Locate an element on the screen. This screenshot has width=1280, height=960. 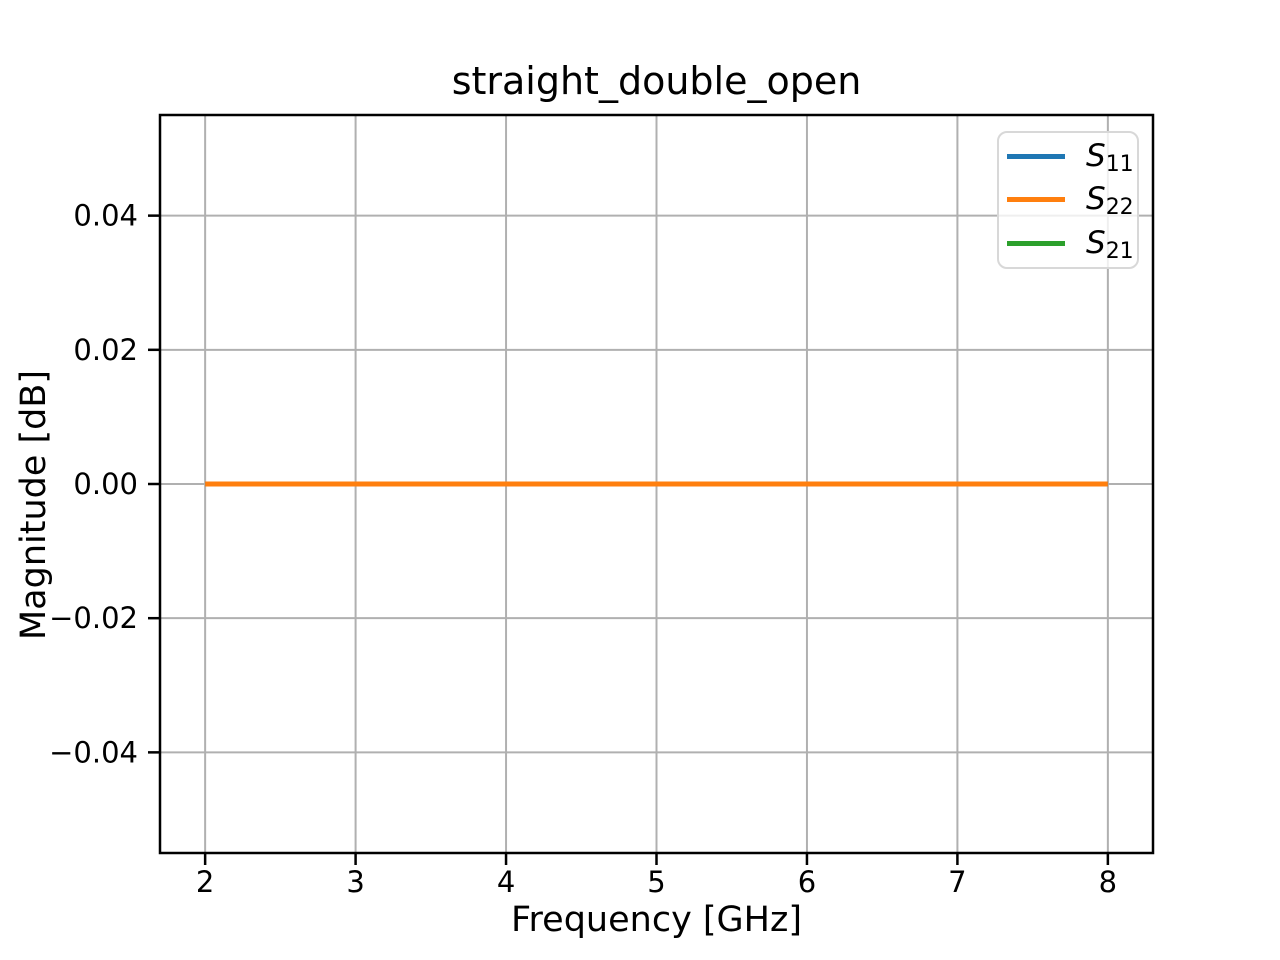
legend-item-s21: S21 is located at coordinates (1070, 243).